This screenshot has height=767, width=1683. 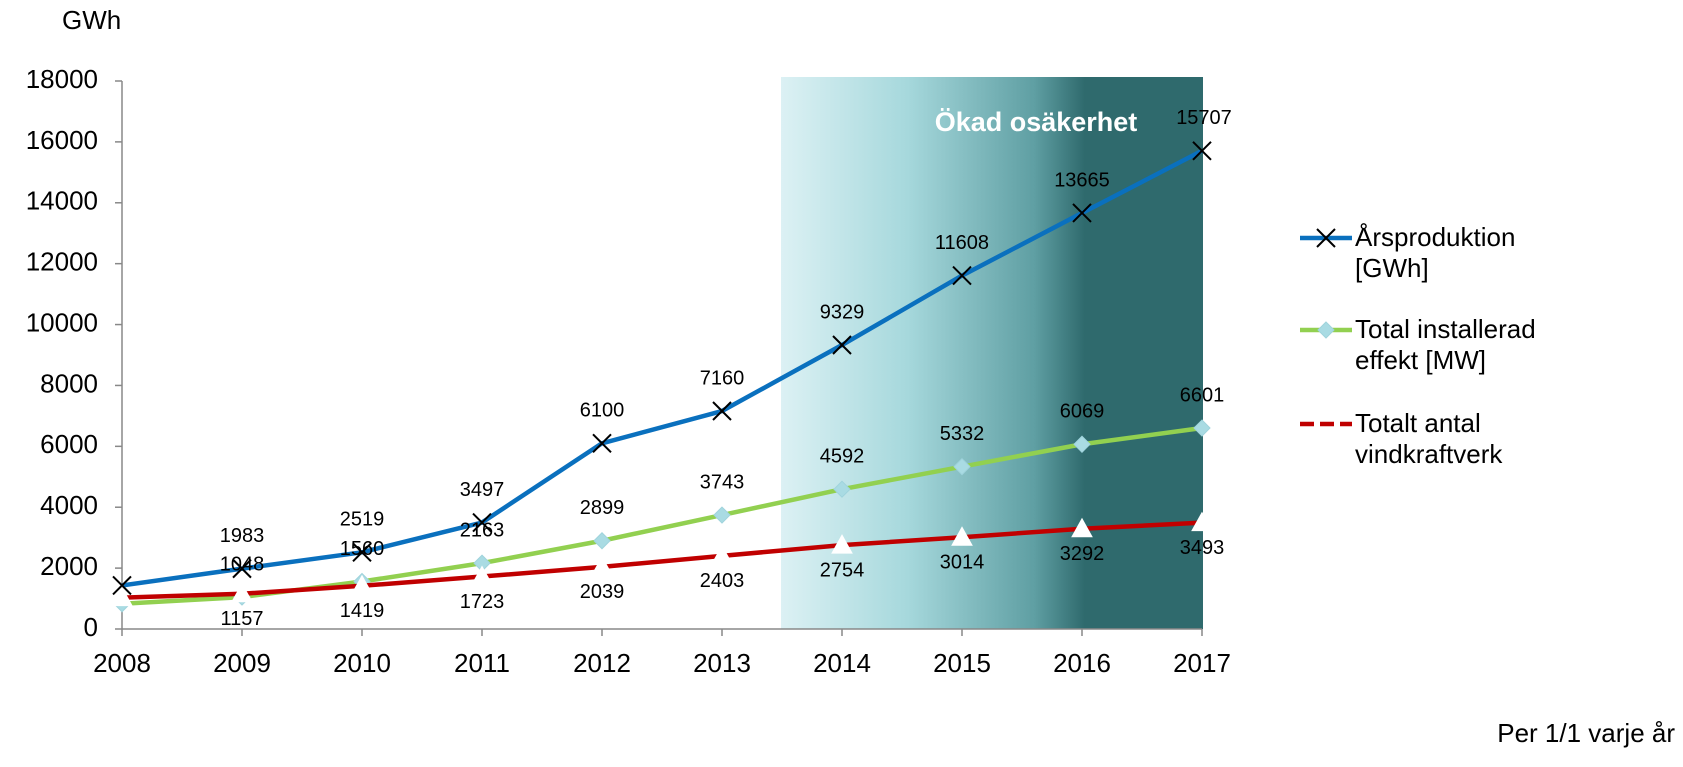 I want to click on y-tick-label: 2000, so click(x=69, y=566).